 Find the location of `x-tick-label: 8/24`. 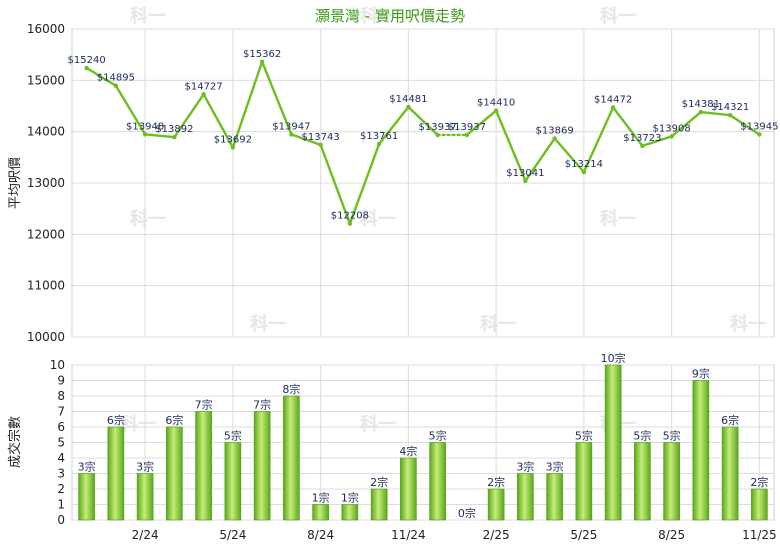

x-tick-label: 8/24 is located at coordinates (320, 535).